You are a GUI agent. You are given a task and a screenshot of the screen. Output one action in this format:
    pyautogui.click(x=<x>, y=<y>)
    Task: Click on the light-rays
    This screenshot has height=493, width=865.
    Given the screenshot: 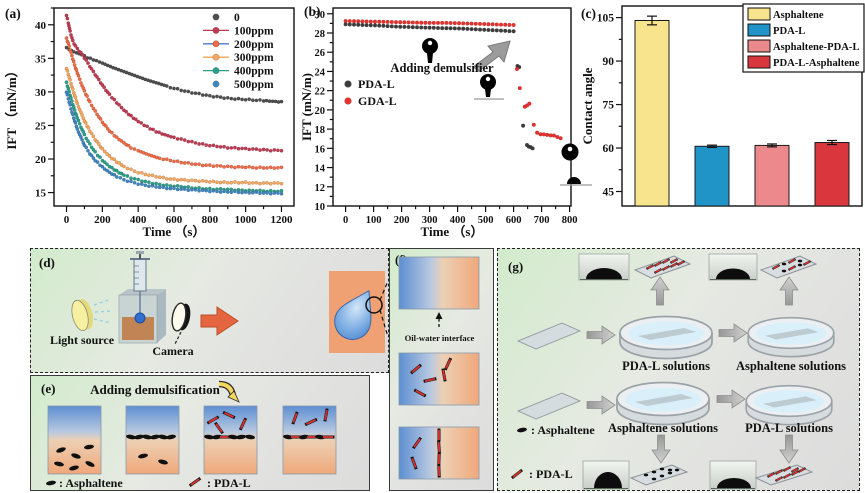 What is the action you would take?
    pyautogui.click(x=103, y=311)
    